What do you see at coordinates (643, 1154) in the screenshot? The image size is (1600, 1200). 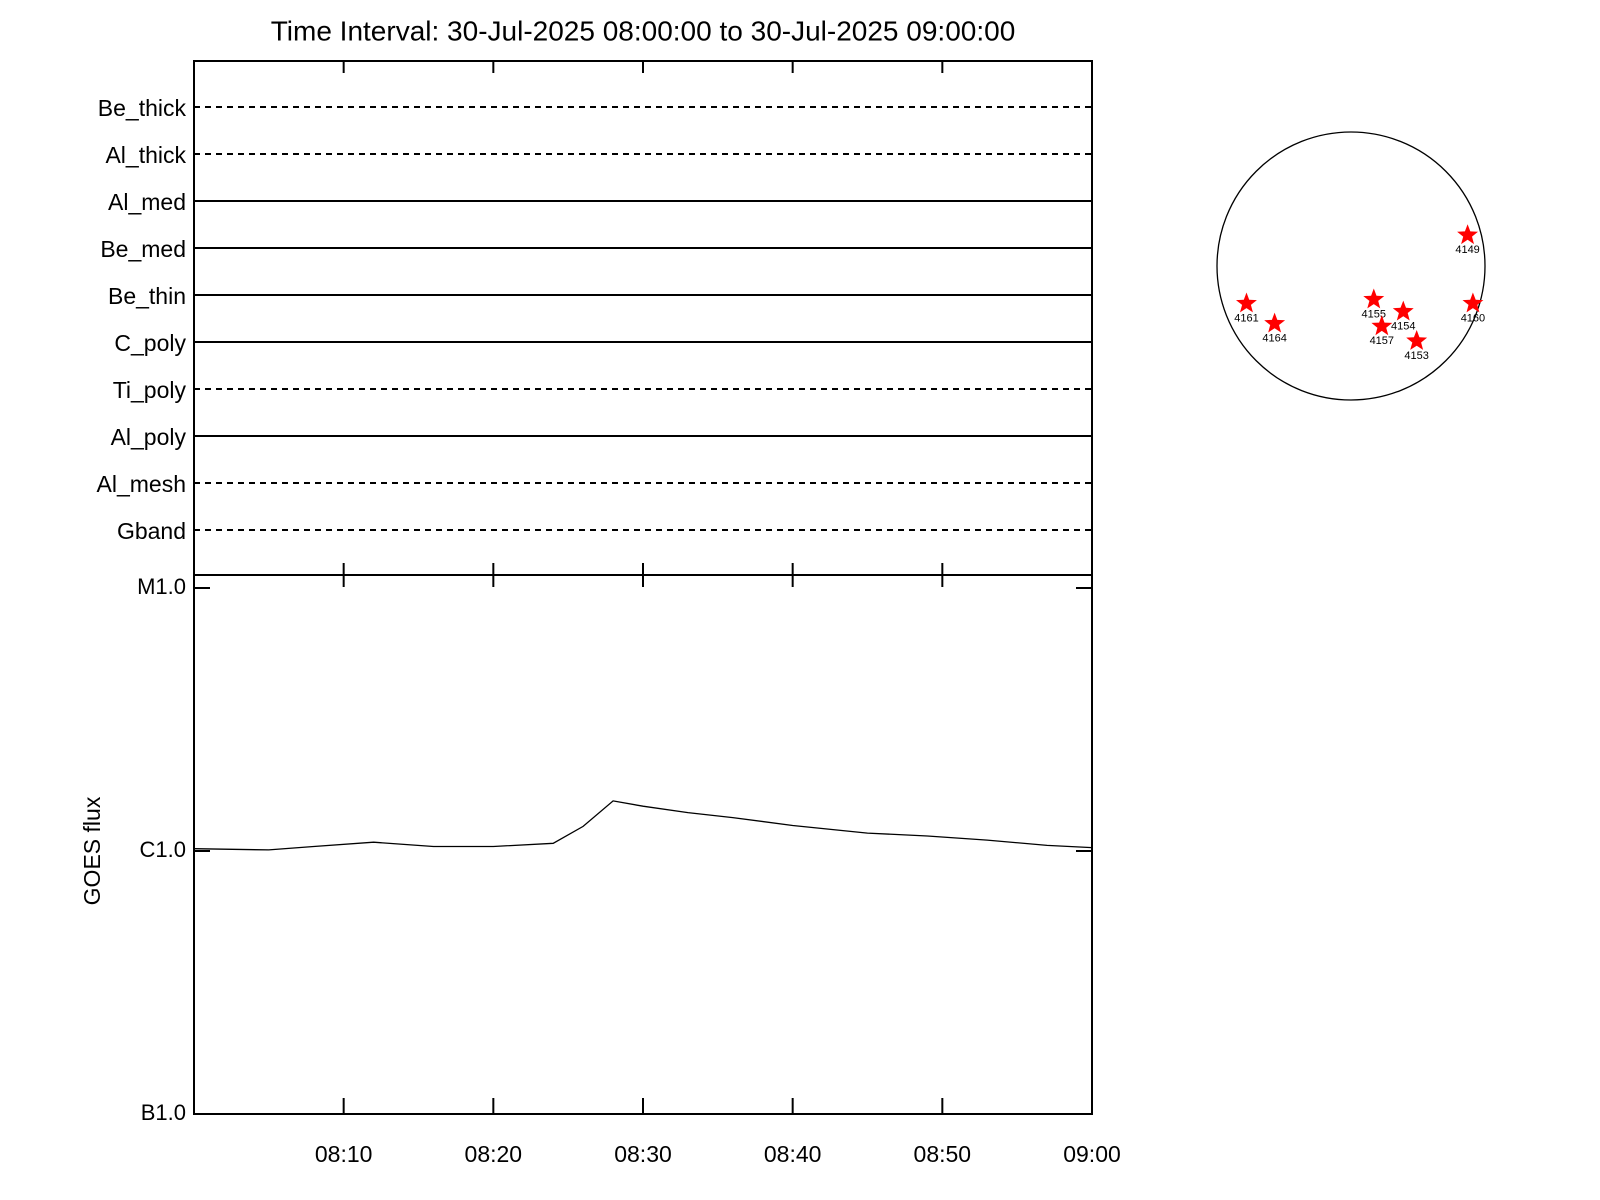 I see `x-tick-label: 08:30` at bounding box center [643, 1154].